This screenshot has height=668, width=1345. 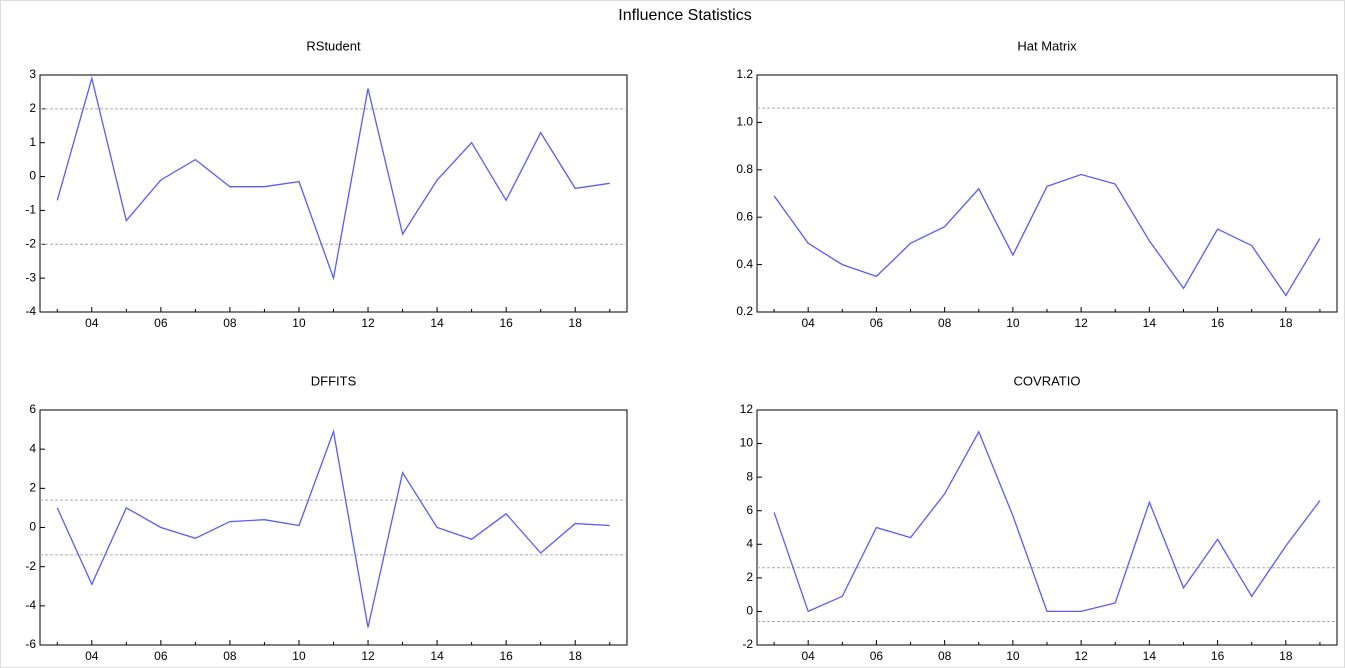 I want to click on panel-title: Hat Matrix, so click(x=1047, y=45).